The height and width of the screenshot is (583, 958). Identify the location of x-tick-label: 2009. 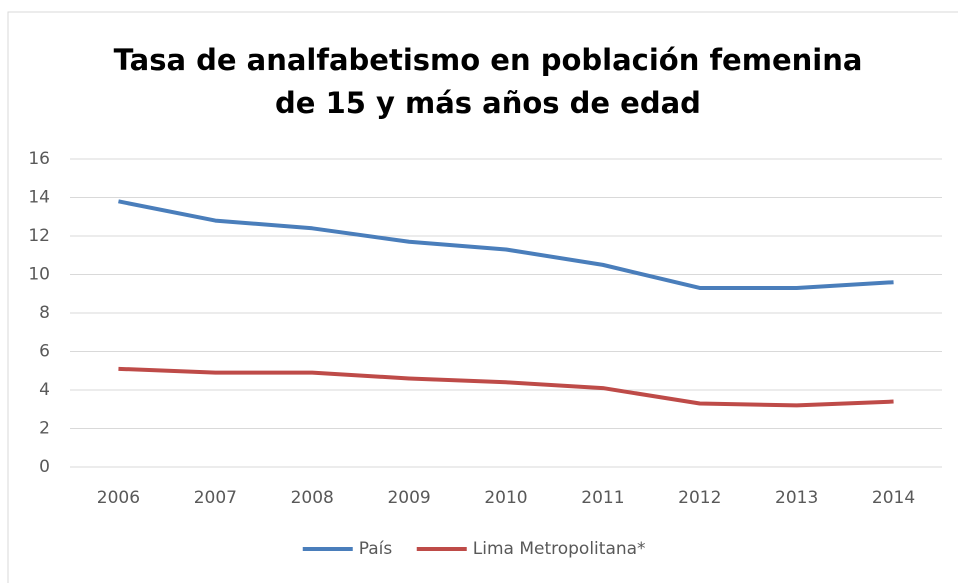
(408, 498).